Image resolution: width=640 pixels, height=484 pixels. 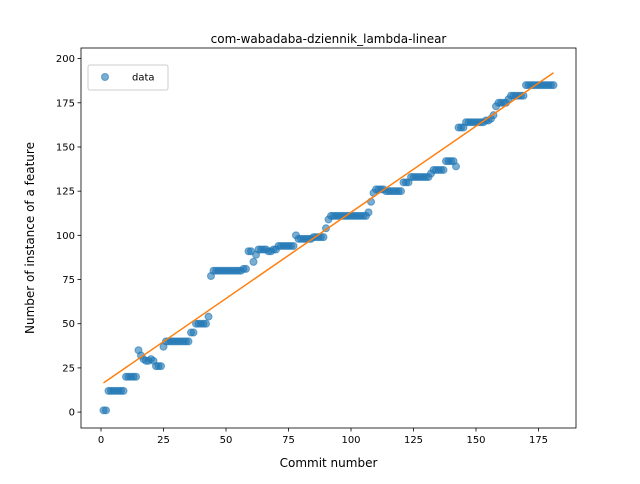 I want to click on x-tick-label: 125, so click(x=413, y=440).